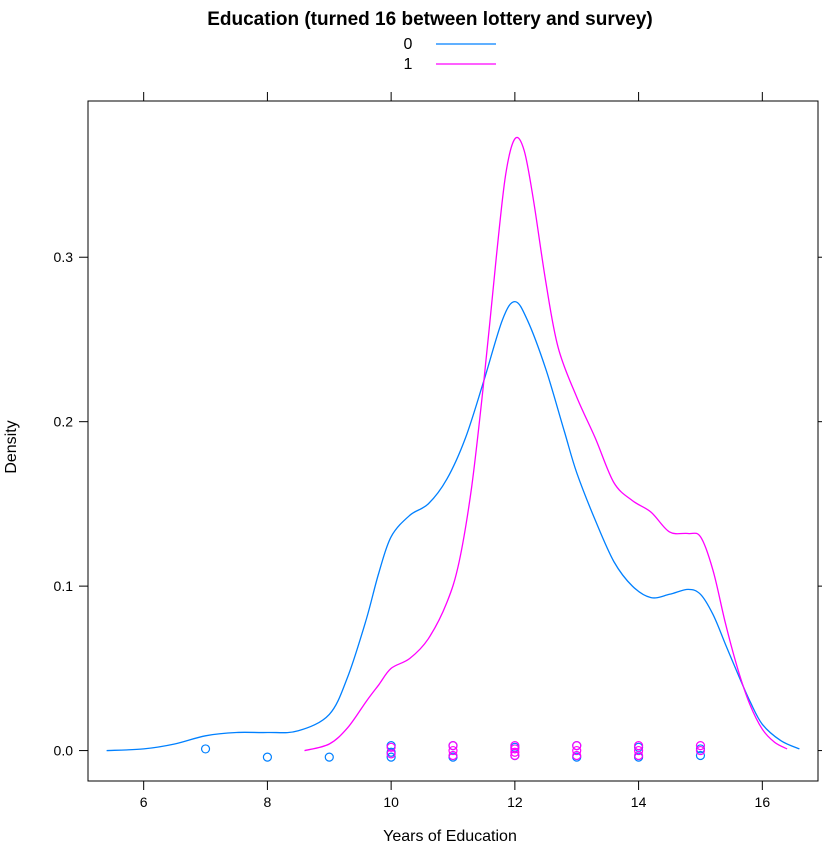 The width and height of the screenshot is (822, 853). What do you see at coordinates (763, 802) in the screenshot?
I see `x-tick-label: 16` at bounding box center [763, 802].